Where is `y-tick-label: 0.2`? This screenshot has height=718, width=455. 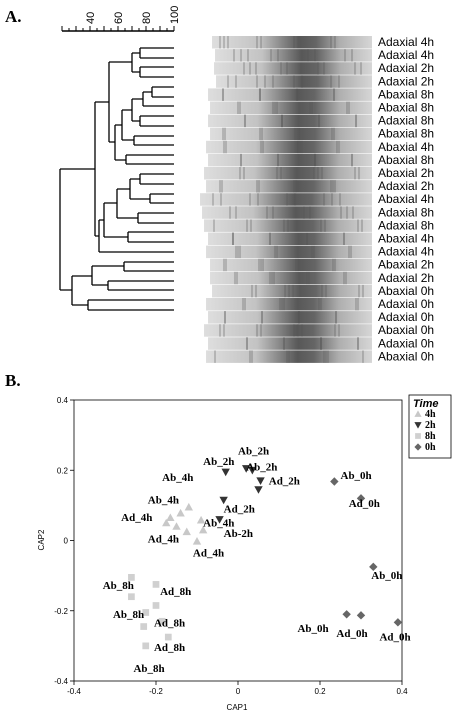
y-tick-label: 0.2 is located at coordinates (63, 470).